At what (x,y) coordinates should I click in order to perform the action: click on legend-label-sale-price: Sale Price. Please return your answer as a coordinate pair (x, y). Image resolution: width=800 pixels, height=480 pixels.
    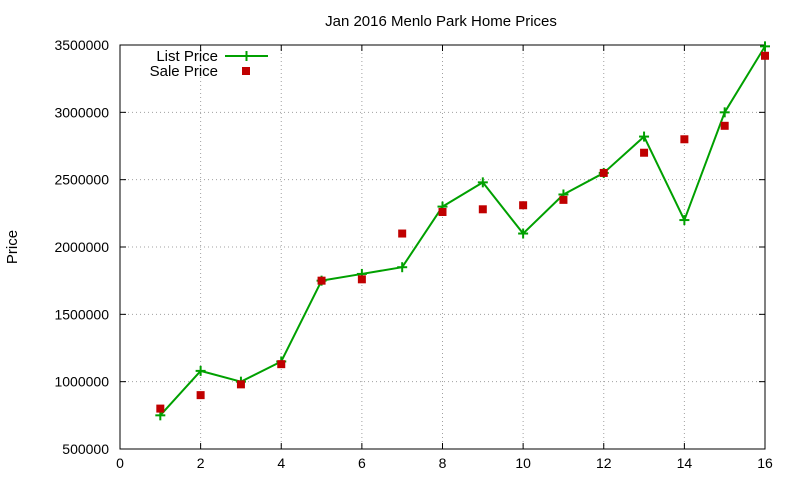
    Looking at the image, I should click on (184, 71).